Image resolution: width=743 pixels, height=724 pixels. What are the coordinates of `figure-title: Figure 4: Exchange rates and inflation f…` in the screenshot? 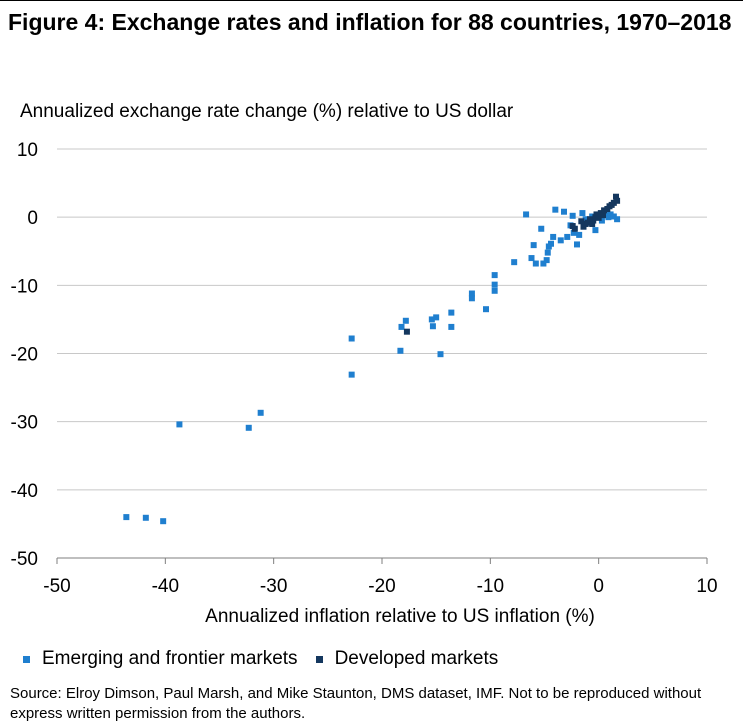 It's located at (370, 22).